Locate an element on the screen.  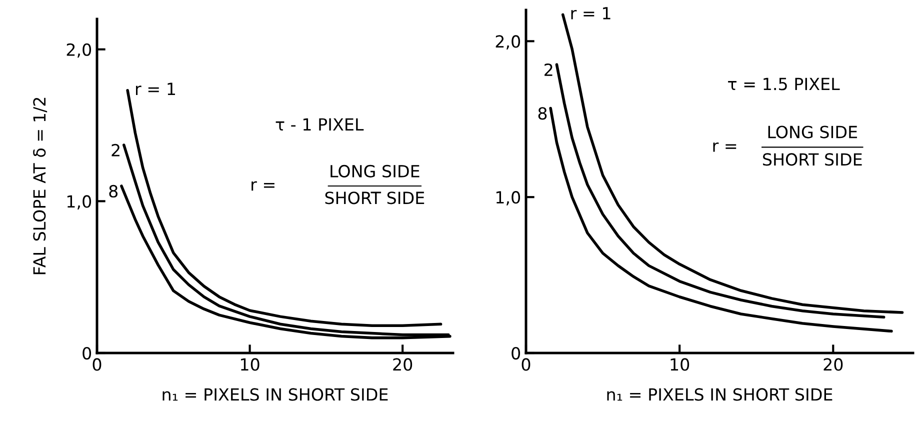
y-axis-title: FAL SLOPE AT δ = 1/2 is located at coordinates (40, 186).